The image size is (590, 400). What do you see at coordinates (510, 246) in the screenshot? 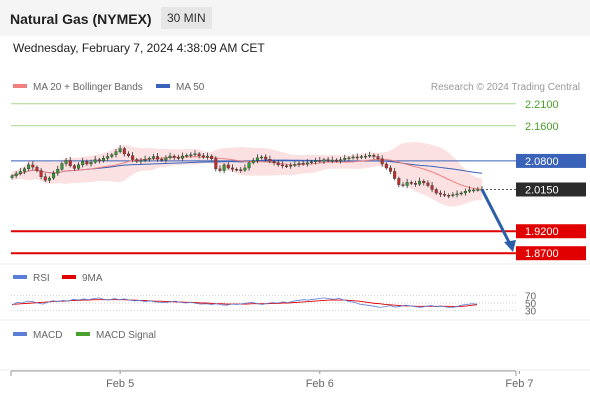
I see `forecast-arrow-head` at bounding box center [510, 246].